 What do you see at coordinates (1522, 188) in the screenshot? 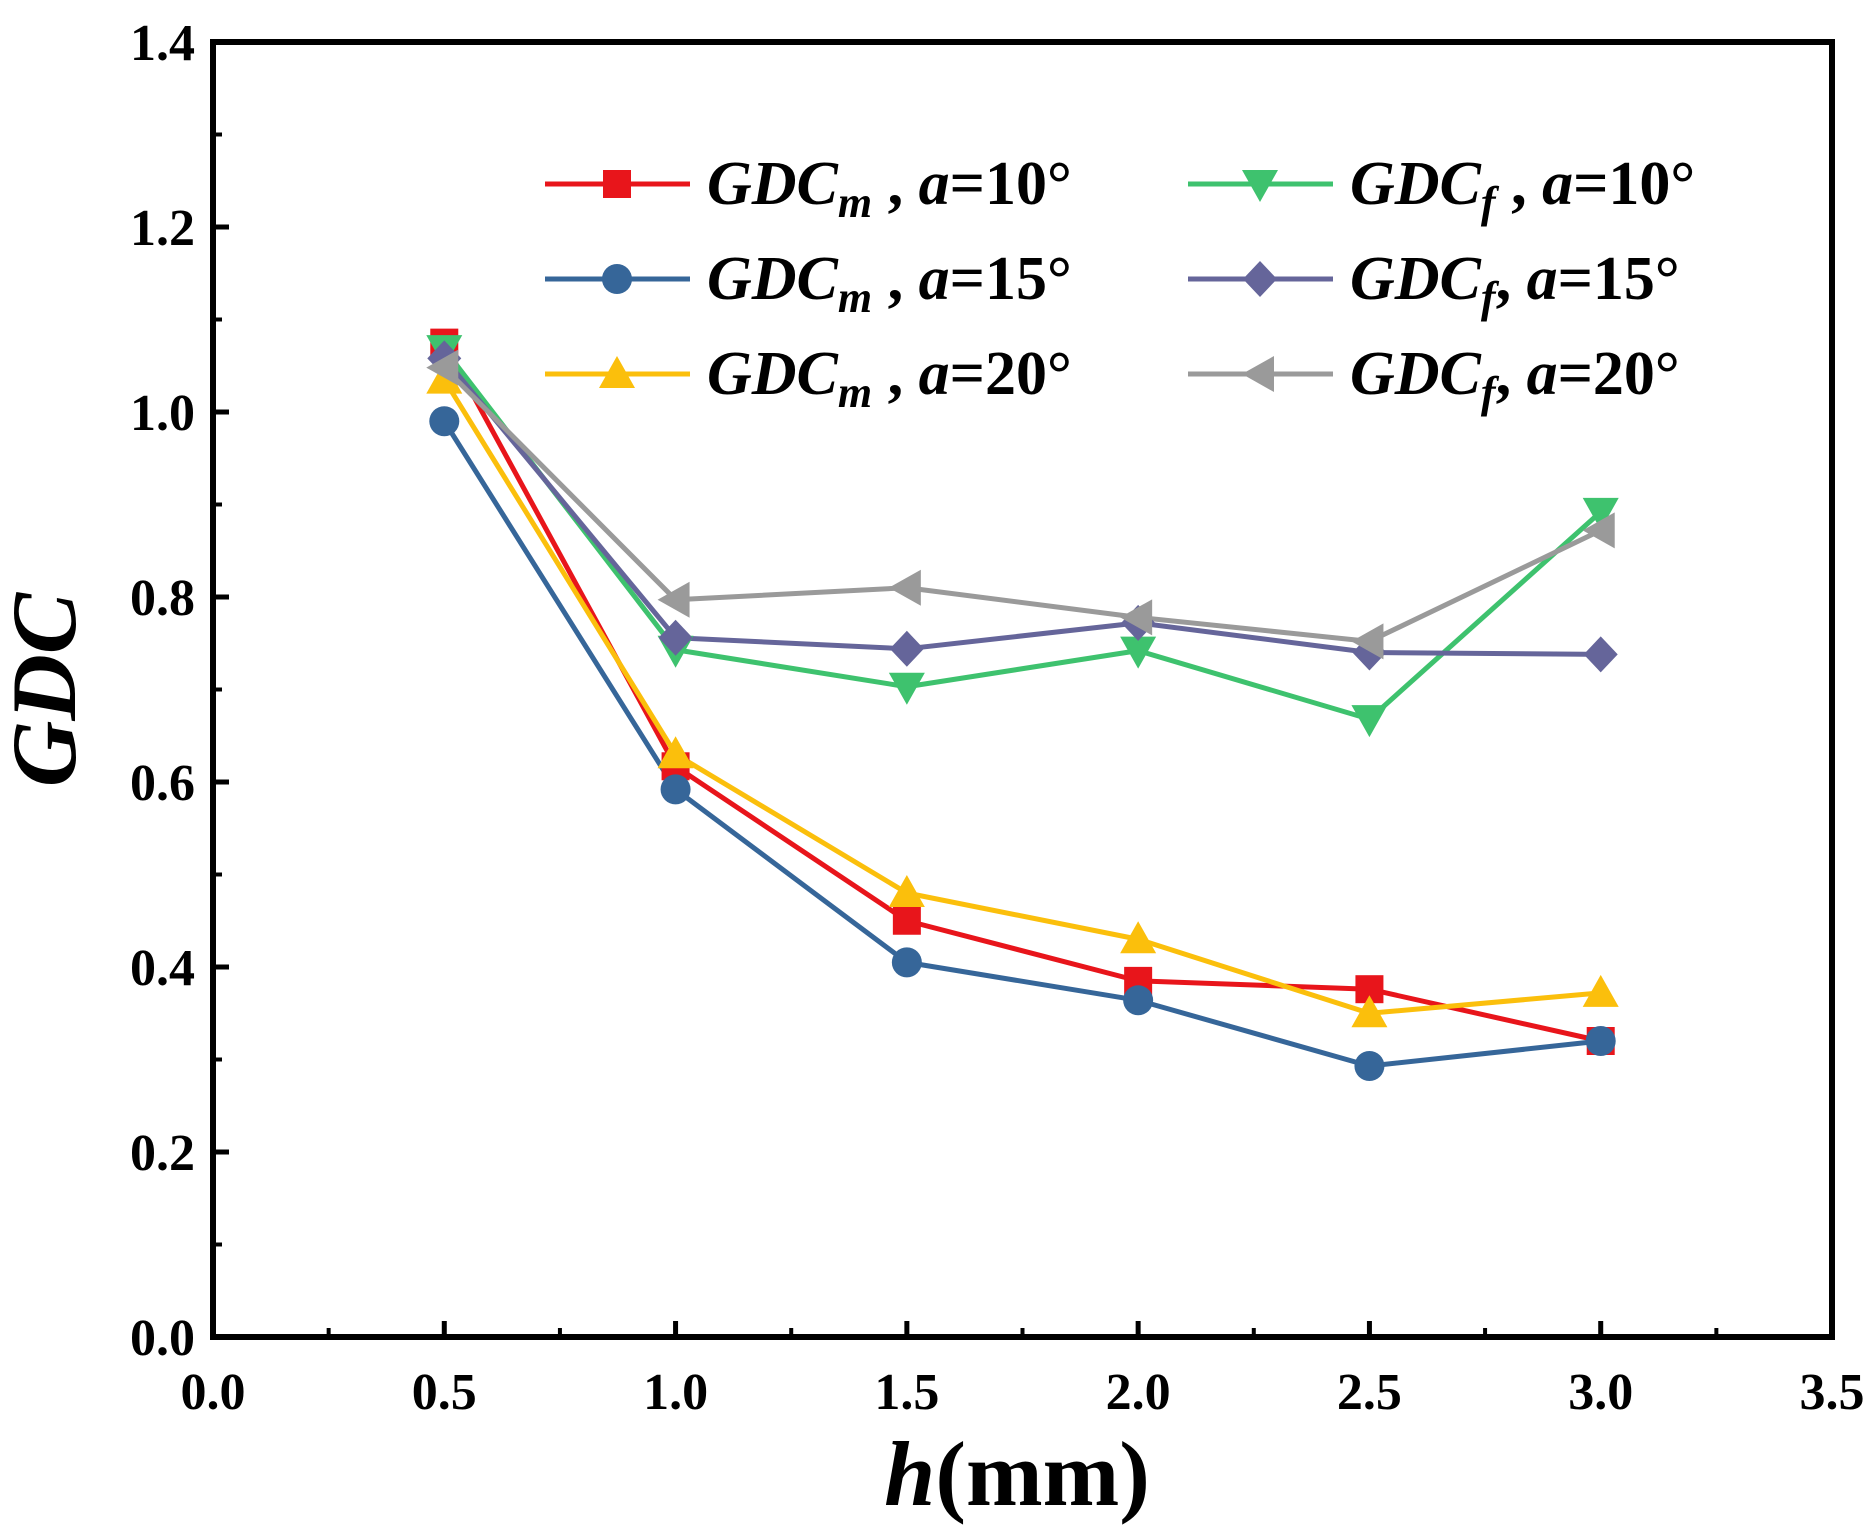
I see `legend-label: GDCf , a=10°` at bounding box center [1522, 188].